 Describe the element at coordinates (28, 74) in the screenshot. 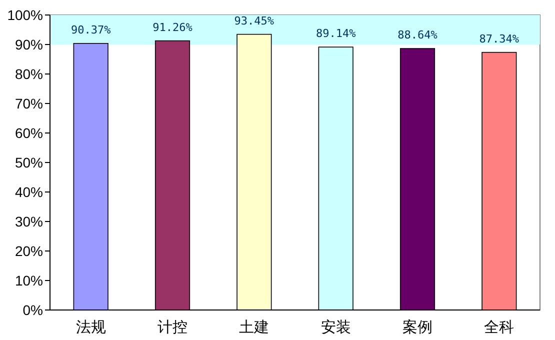

I see `y-tick-label: 80%` at that location.